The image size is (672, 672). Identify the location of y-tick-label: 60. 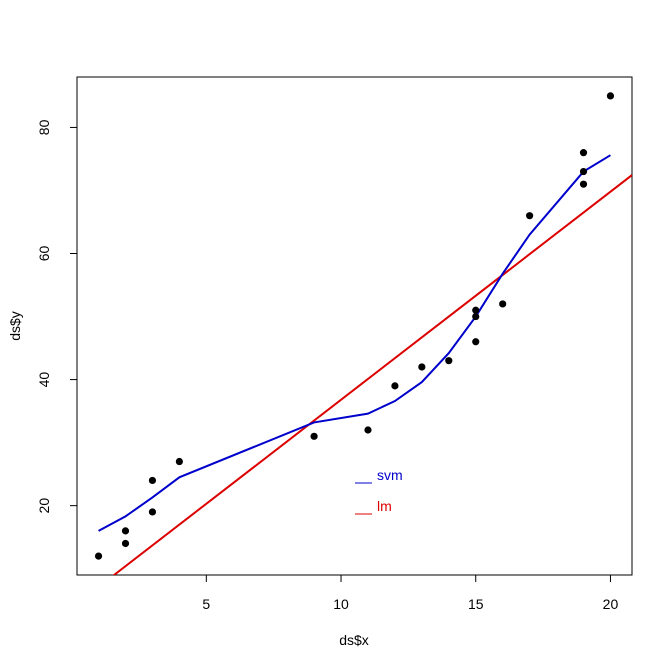
(44, 254).